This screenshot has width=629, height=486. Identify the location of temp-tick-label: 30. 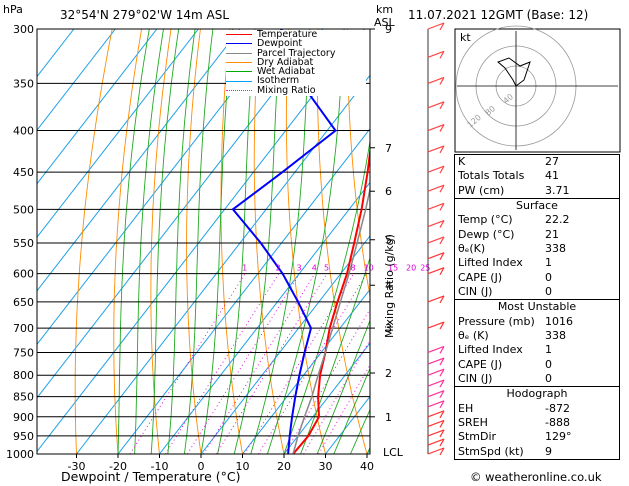
(326, 466).